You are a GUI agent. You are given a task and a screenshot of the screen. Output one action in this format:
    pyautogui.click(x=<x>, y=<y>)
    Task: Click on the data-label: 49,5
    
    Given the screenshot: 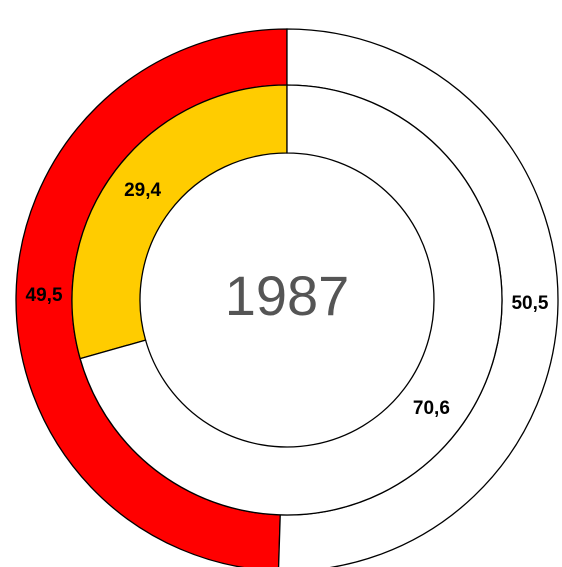 What is the action you would take?
    pyautogui.click(x=44, y=295)
    